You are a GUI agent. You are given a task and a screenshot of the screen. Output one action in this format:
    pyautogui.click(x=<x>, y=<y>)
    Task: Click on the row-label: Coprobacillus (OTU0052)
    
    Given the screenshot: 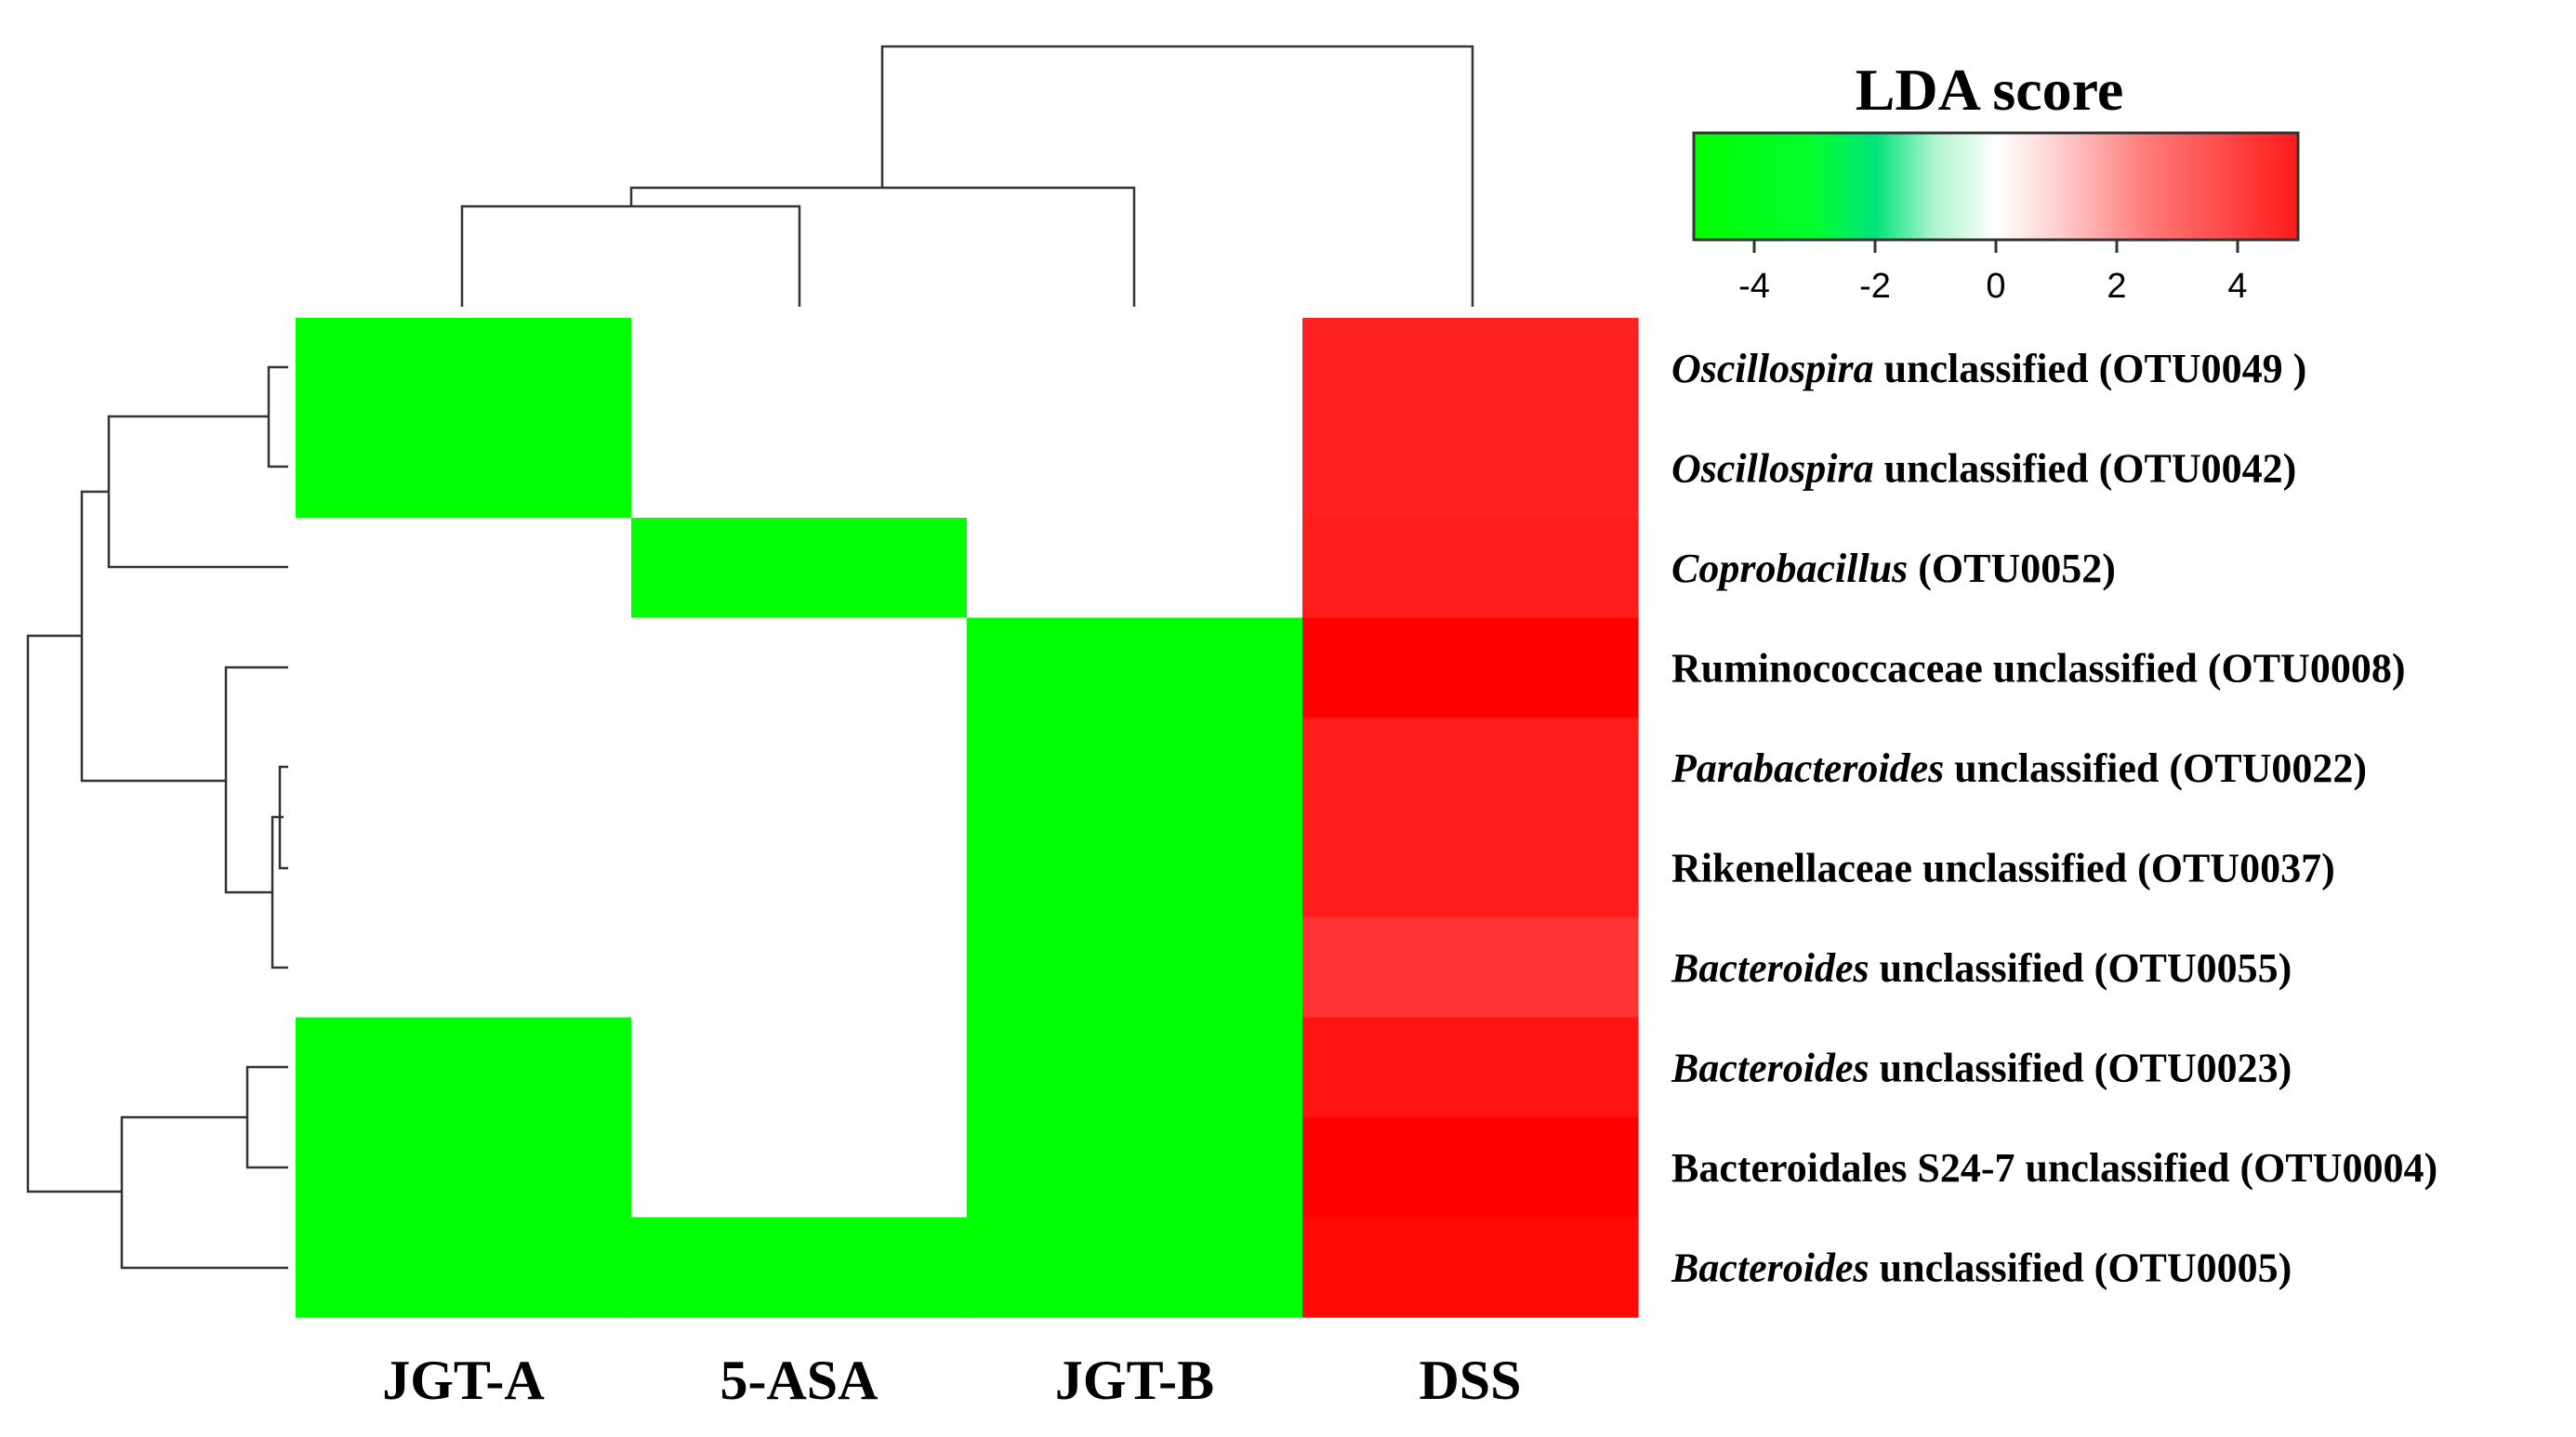 What is the action you would take?
    pyautogui.click(x=1893, y=568)
    